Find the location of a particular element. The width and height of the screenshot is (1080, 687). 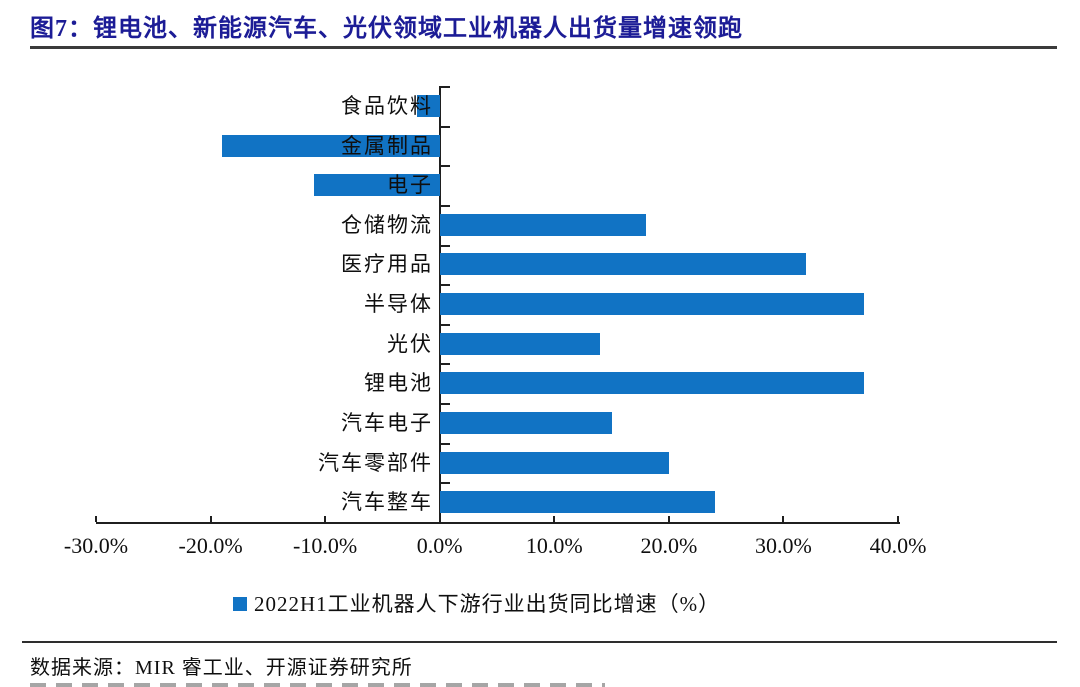

category-label: 半导体 is located at coordinates (398, 304).